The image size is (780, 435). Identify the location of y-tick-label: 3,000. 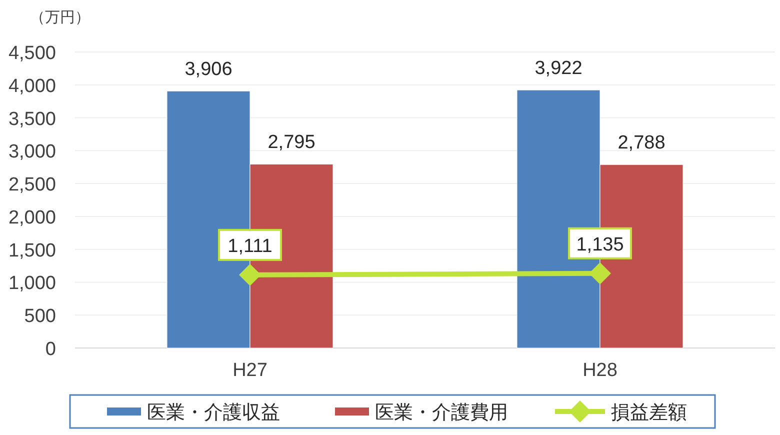
(32, 152).